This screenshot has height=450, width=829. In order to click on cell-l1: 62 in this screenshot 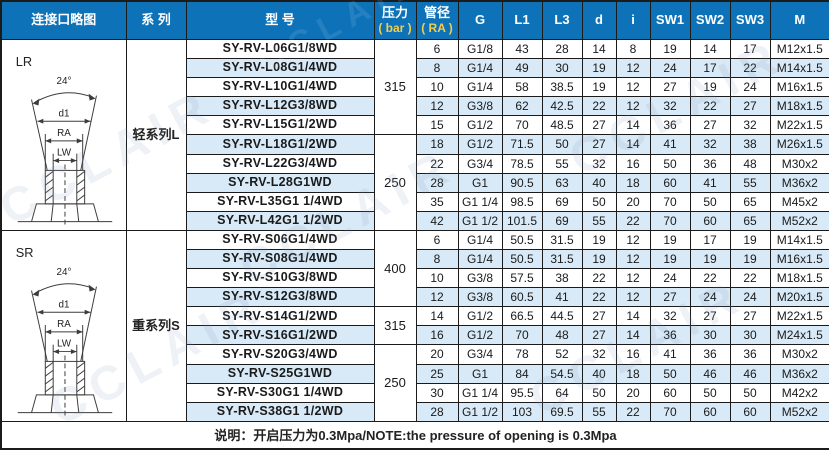, I will do `click(522, 105)`.